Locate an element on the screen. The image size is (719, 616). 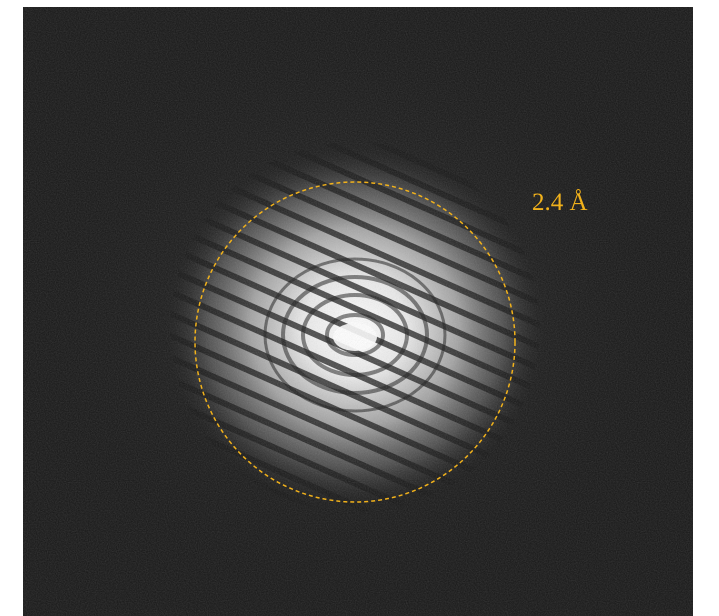
resolution-label: 2.4 Å is located at coordinates (560, 202).